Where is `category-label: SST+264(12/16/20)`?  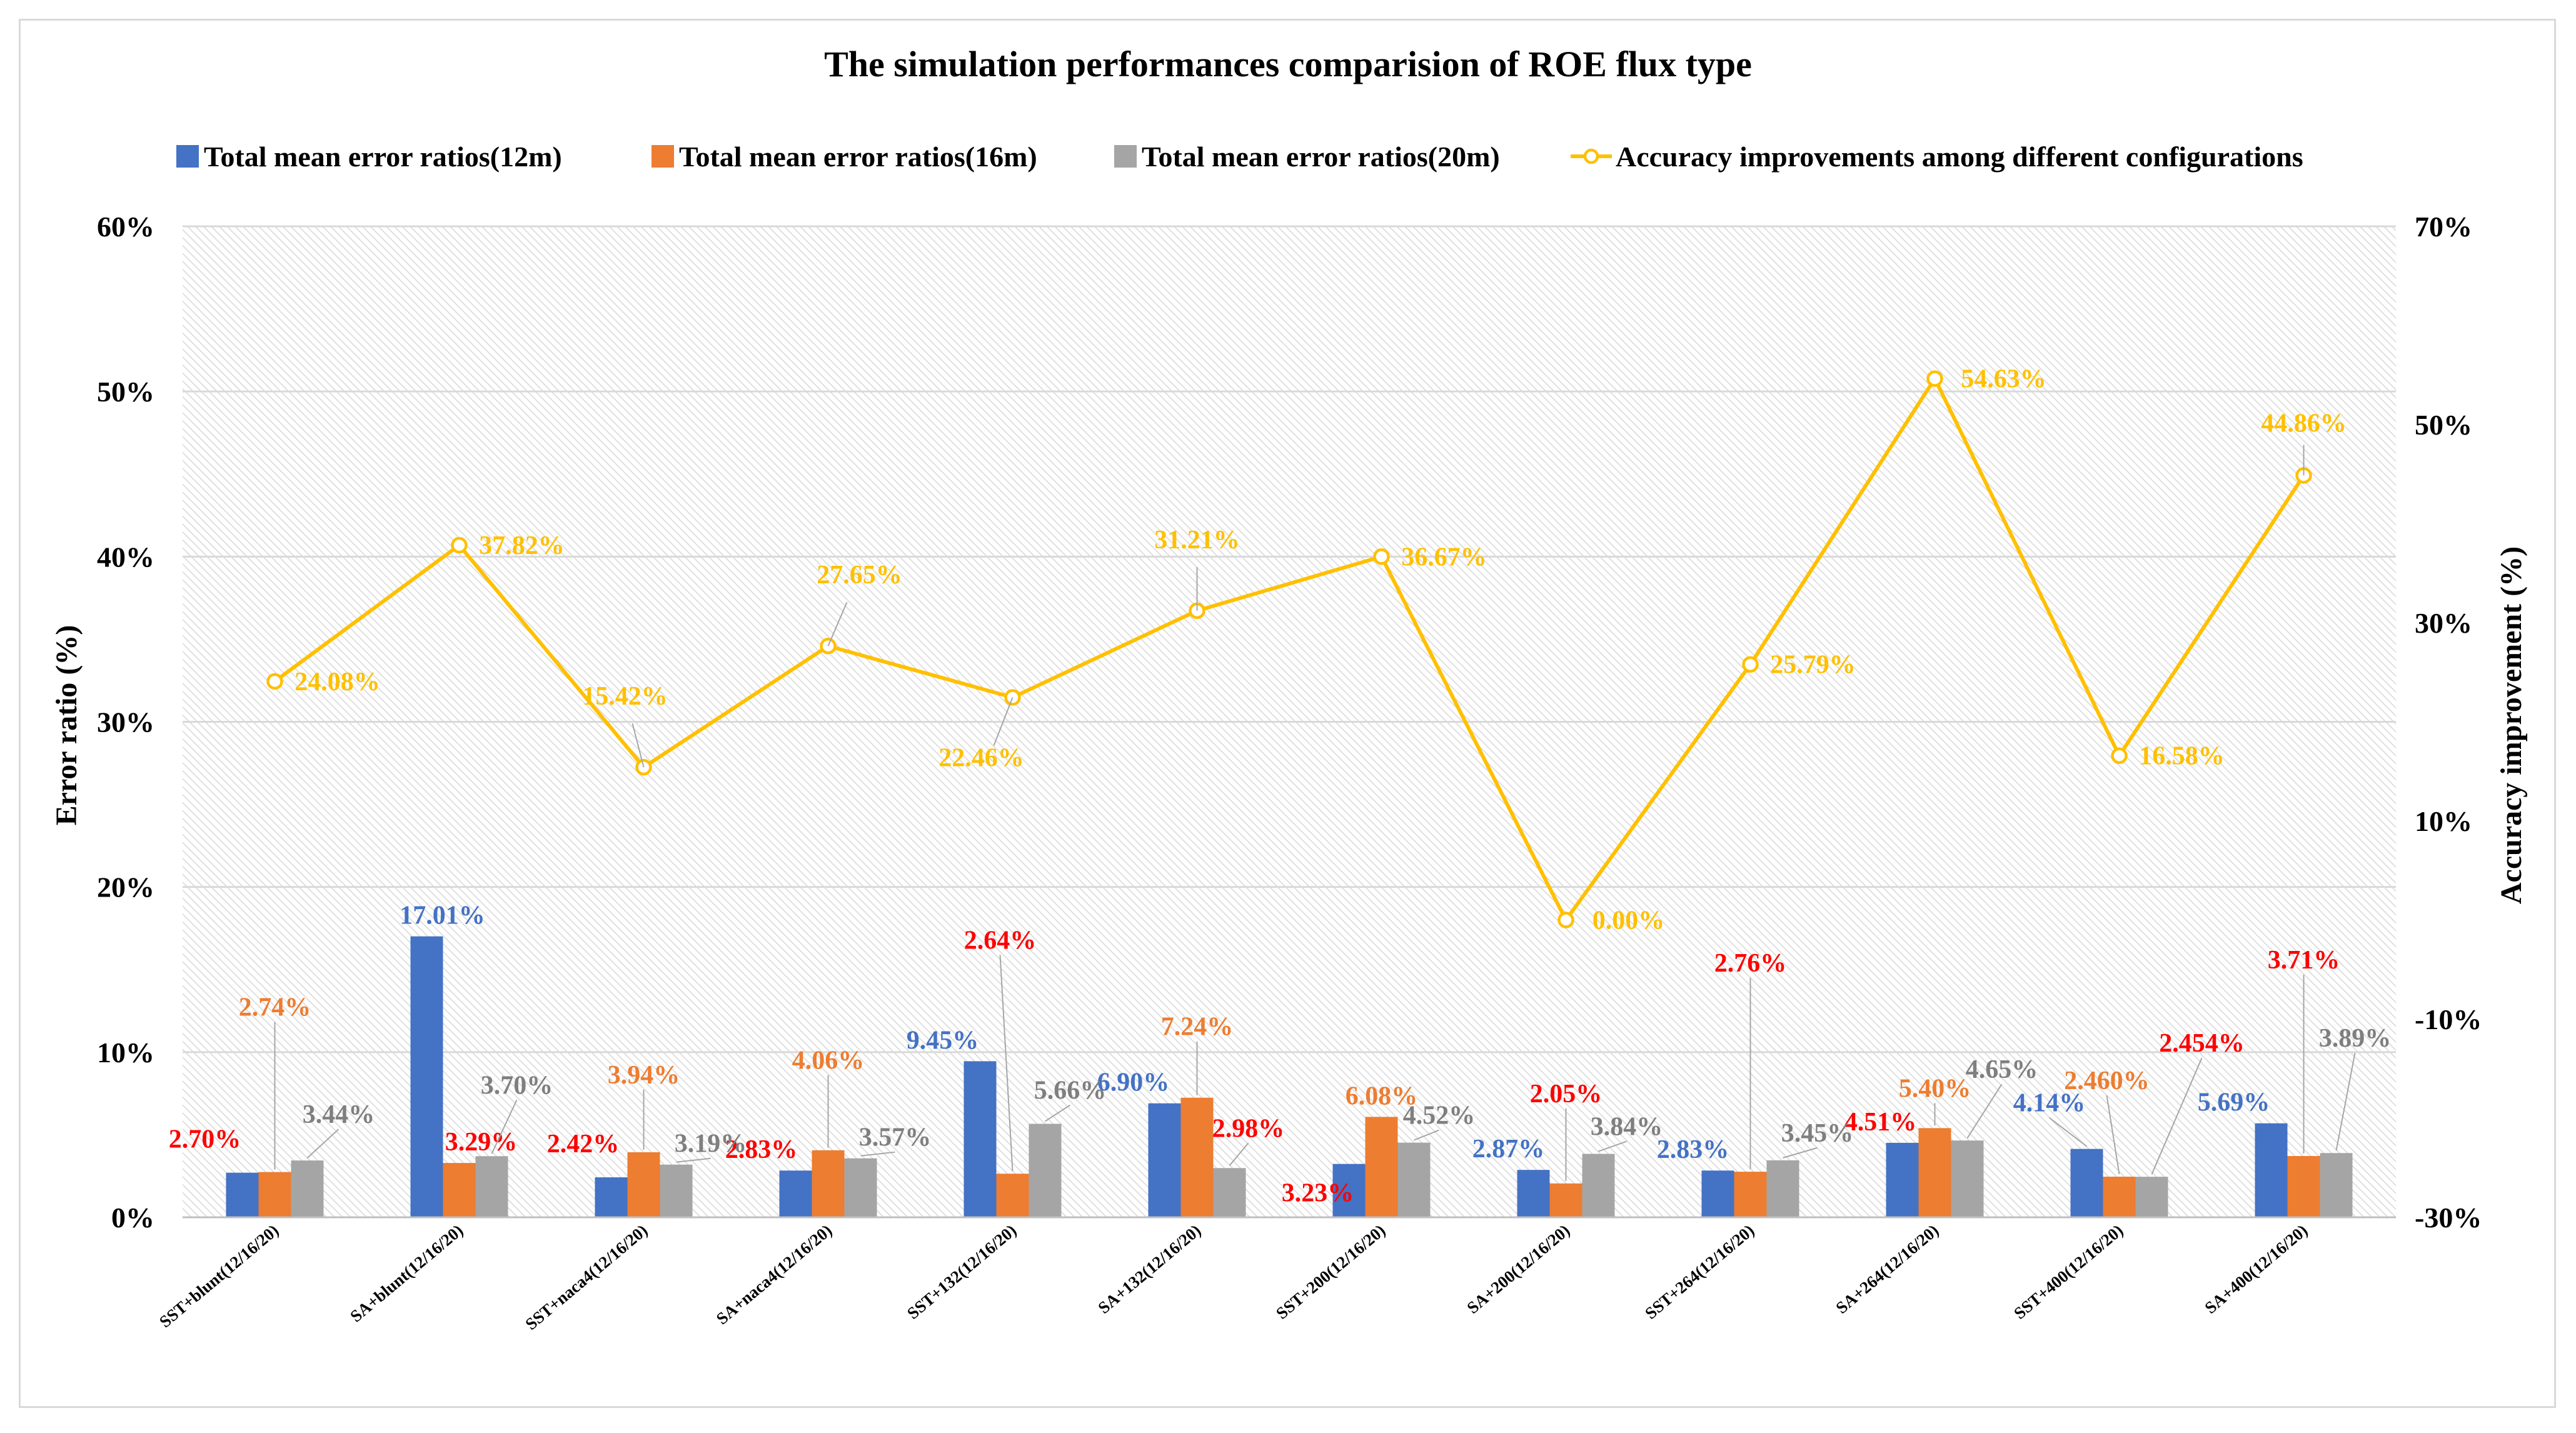
category-label: SST+264(12/16/20) is located at coordinates (1699, 1272).